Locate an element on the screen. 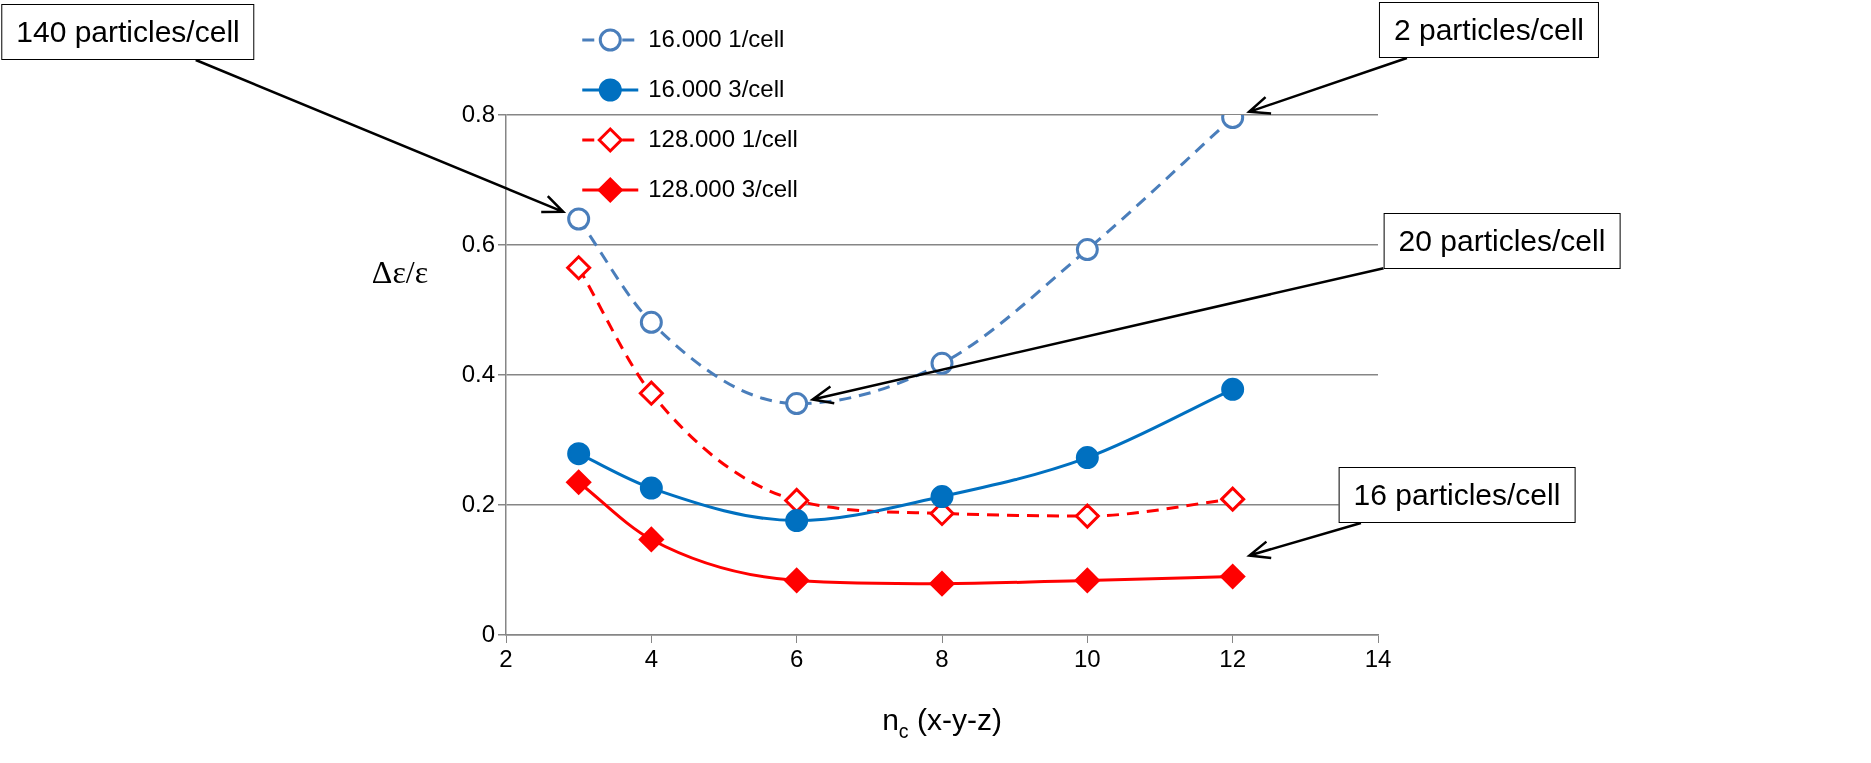 This screenshot has width=1871, height=763. y-tick-label: 0.4 is located at coordinates (478, 373).